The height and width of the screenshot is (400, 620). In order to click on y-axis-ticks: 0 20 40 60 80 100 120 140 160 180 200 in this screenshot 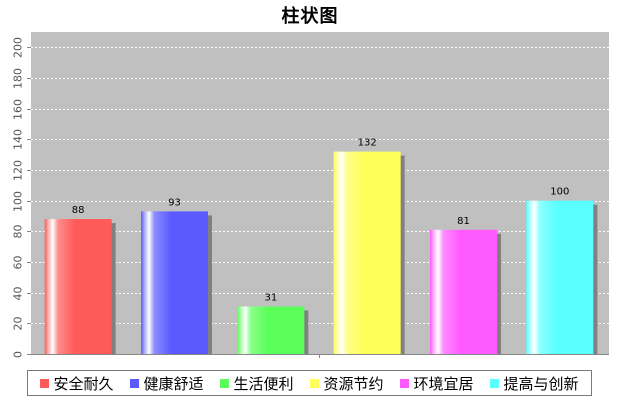, I will do `click(21, 197)`.